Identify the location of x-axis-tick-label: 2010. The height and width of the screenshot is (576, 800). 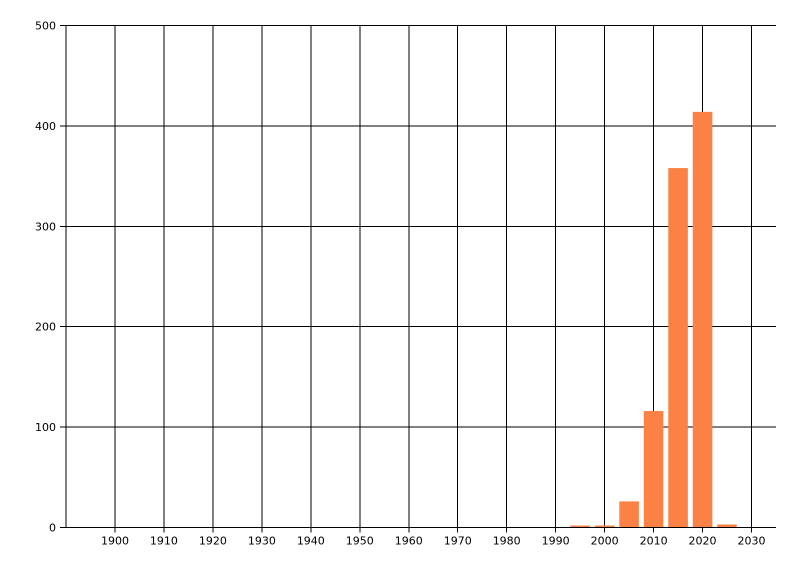
(654, 541).